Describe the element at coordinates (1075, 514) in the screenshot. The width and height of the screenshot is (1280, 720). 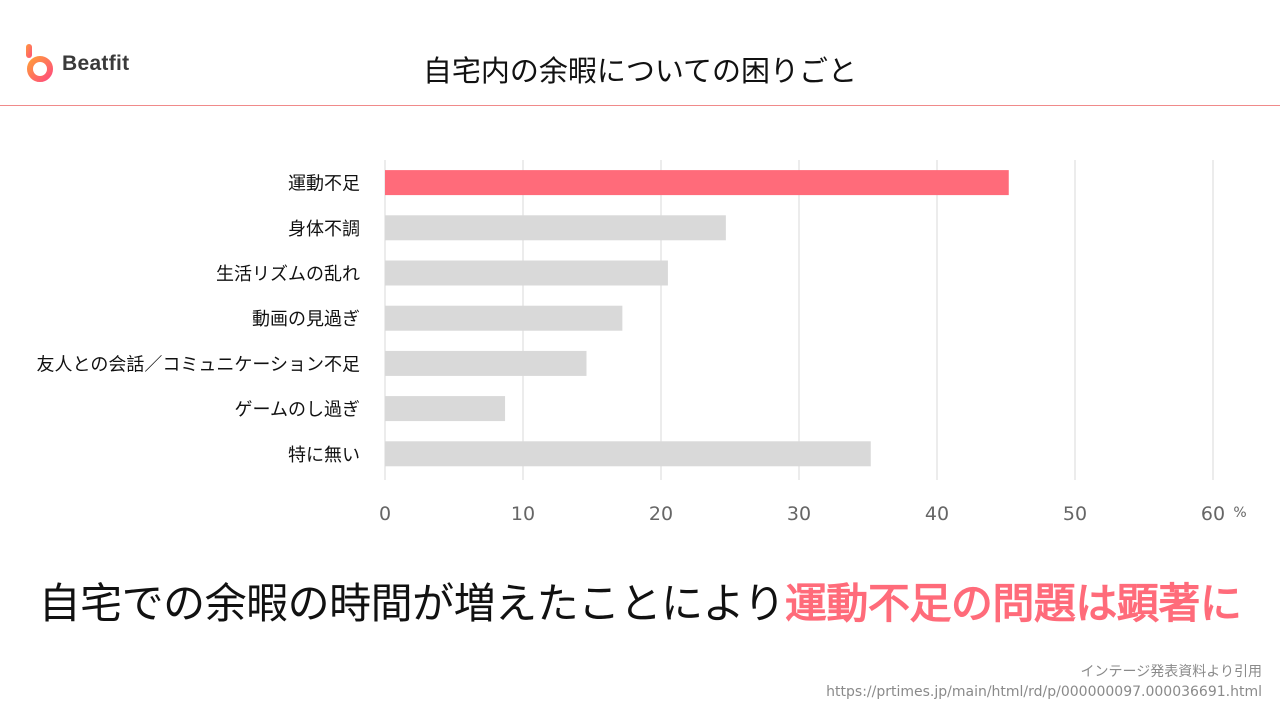
I see `x-tick-label: 50` at that location.